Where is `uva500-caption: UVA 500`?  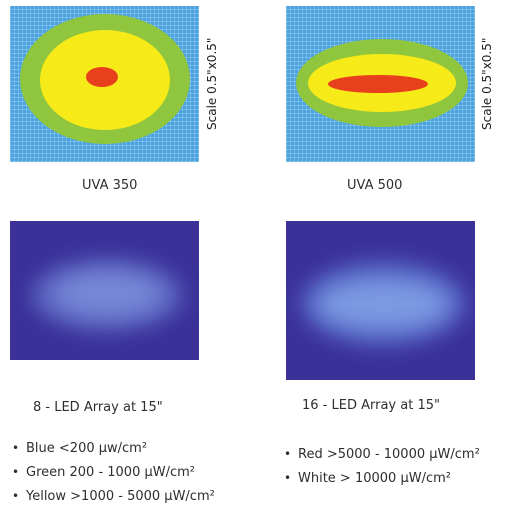 uva500-caption: UVA 500 is located at coordinates (375, 185).